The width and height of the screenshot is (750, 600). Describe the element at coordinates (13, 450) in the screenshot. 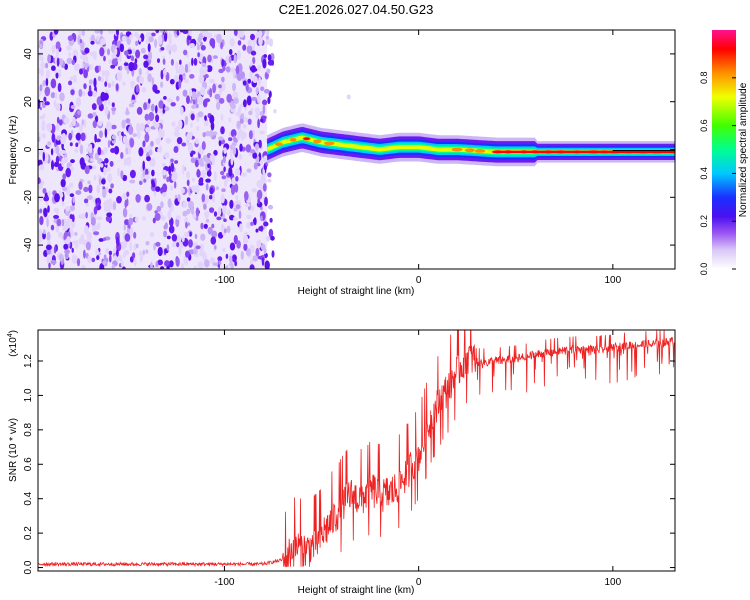

I see `snr-y-label: SNR (10 * v/v)` at that location.